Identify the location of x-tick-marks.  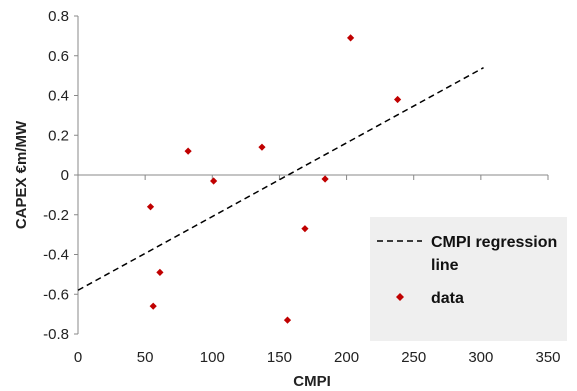
(313, 177).